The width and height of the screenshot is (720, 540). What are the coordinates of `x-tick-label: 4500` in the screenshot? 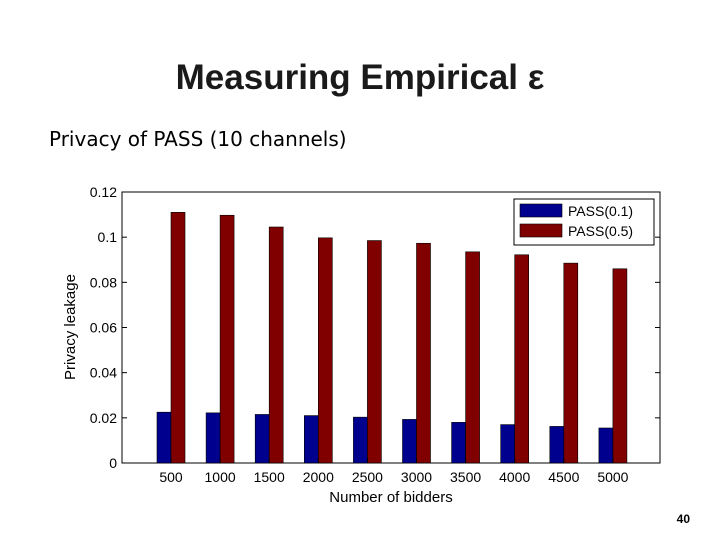 It's located at (563, 477).